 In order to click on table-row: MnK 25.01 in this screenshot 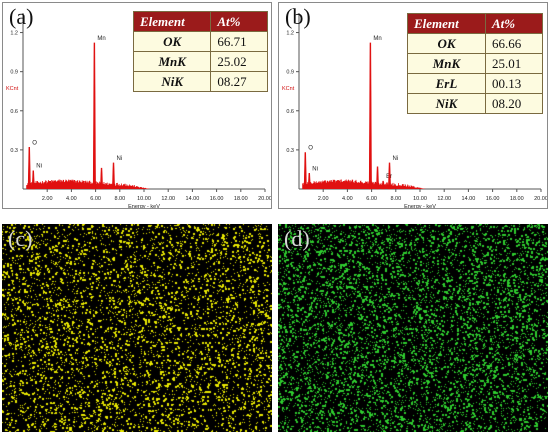, I will do `click(475, 63)`.